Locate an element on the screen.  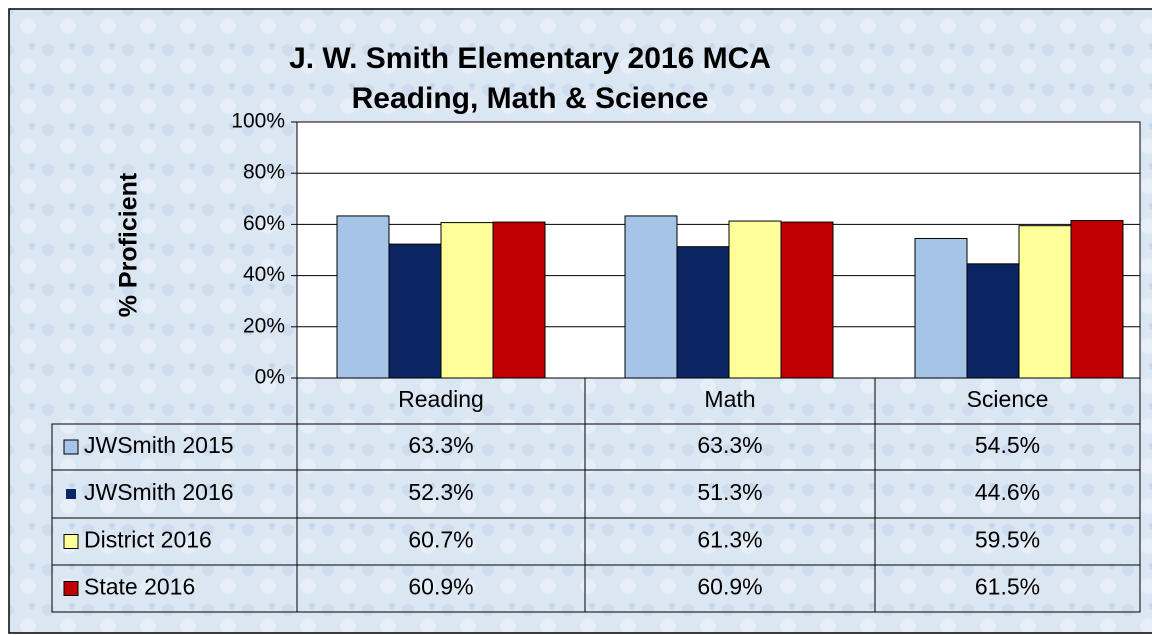
y-tick-label: 40% is located at coordinates (264, 274).